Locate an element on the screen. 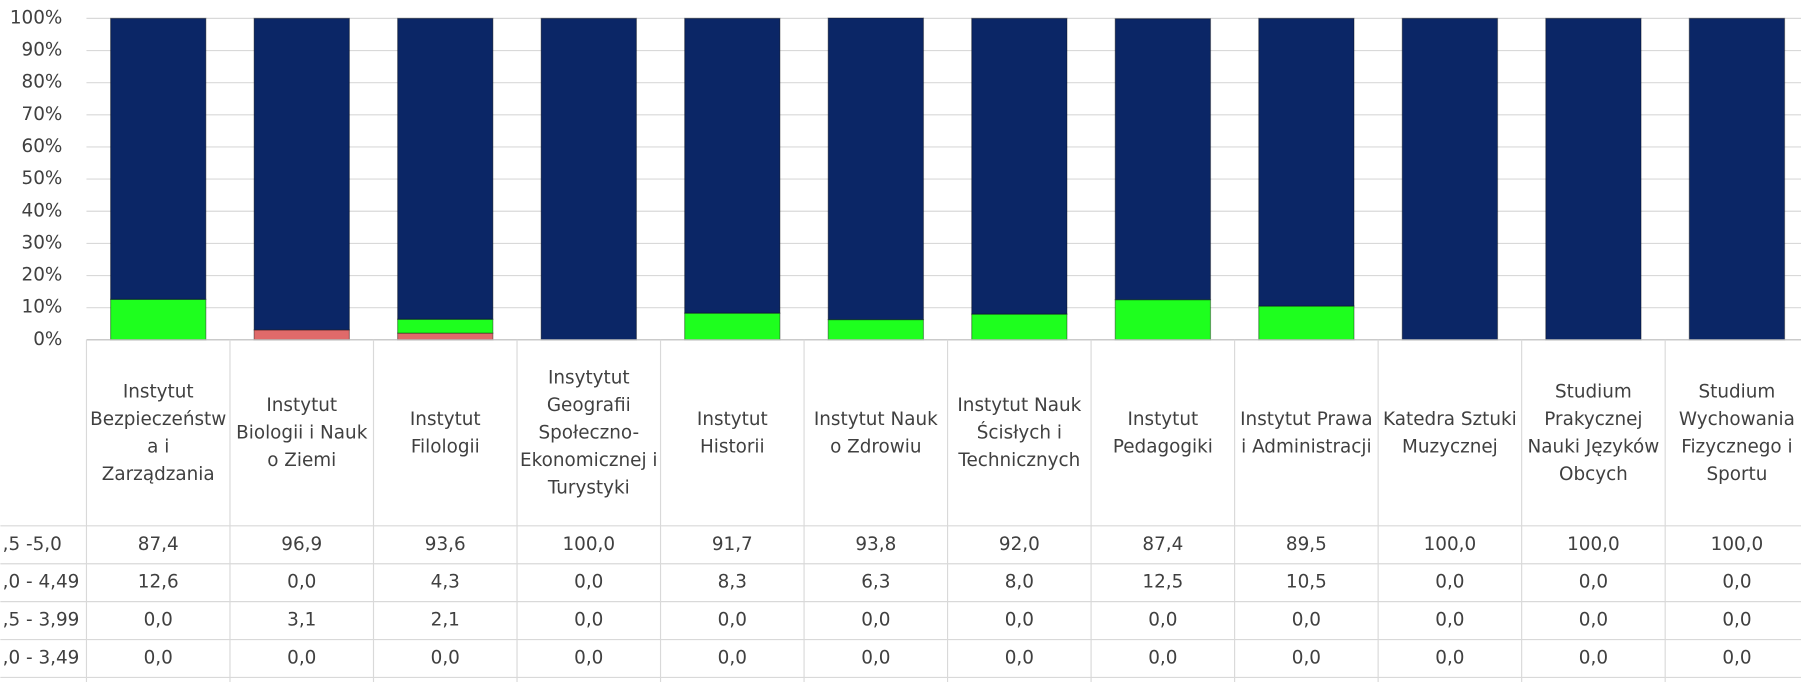  y-tick-label: 100% is located at coordinates (36, 17).